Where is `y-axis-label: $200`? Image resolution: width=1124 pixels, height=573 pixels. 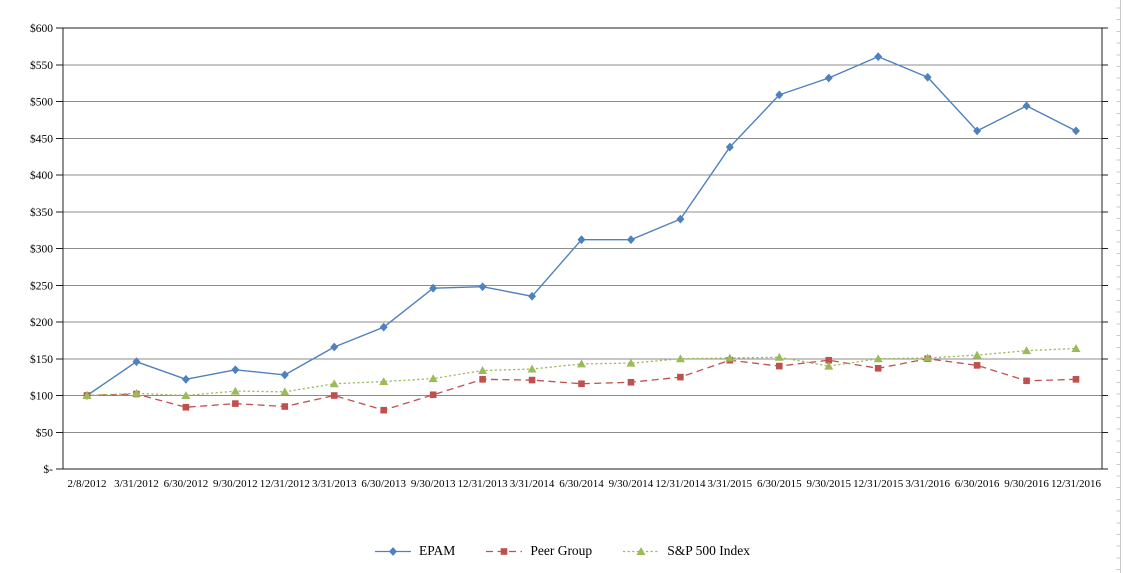 y-axis-label: $200 is located at coordinates (41, 322).